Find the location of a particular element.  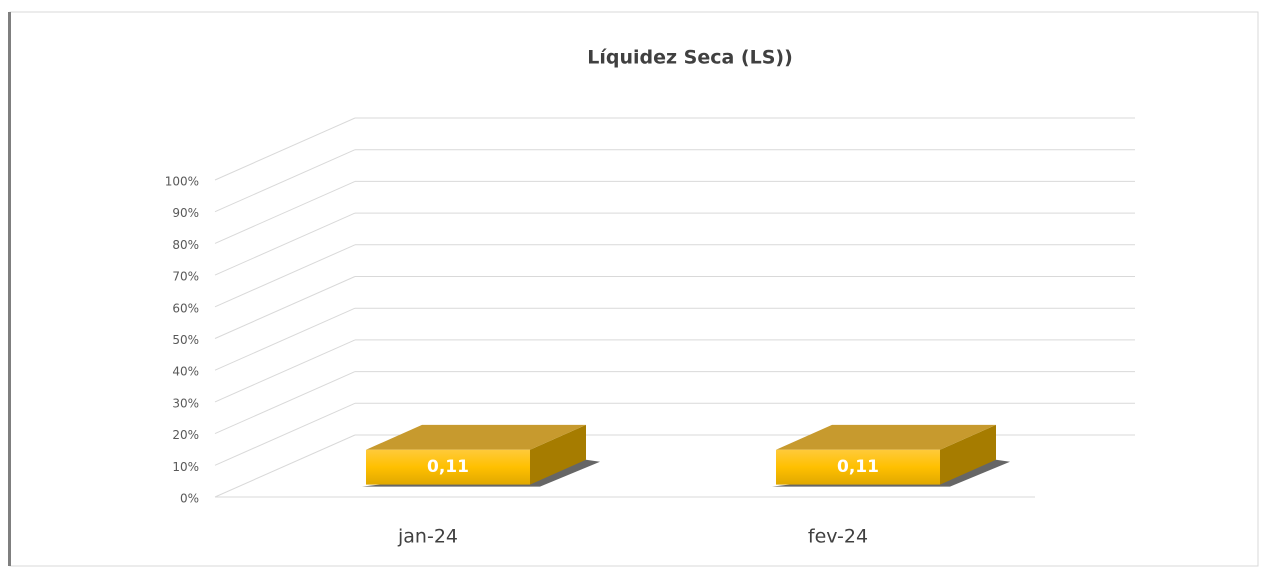

y-tick-label: 0% is located at coordinates (189, 499).